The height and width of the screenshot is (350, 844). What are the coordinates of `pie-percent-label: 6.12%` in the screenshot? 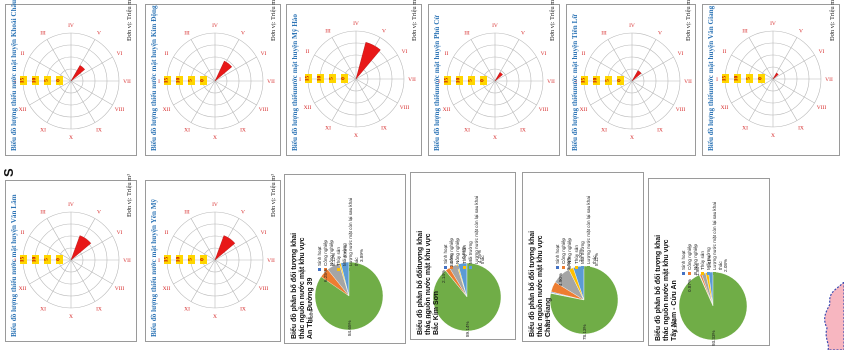 It's located at (333, 259).